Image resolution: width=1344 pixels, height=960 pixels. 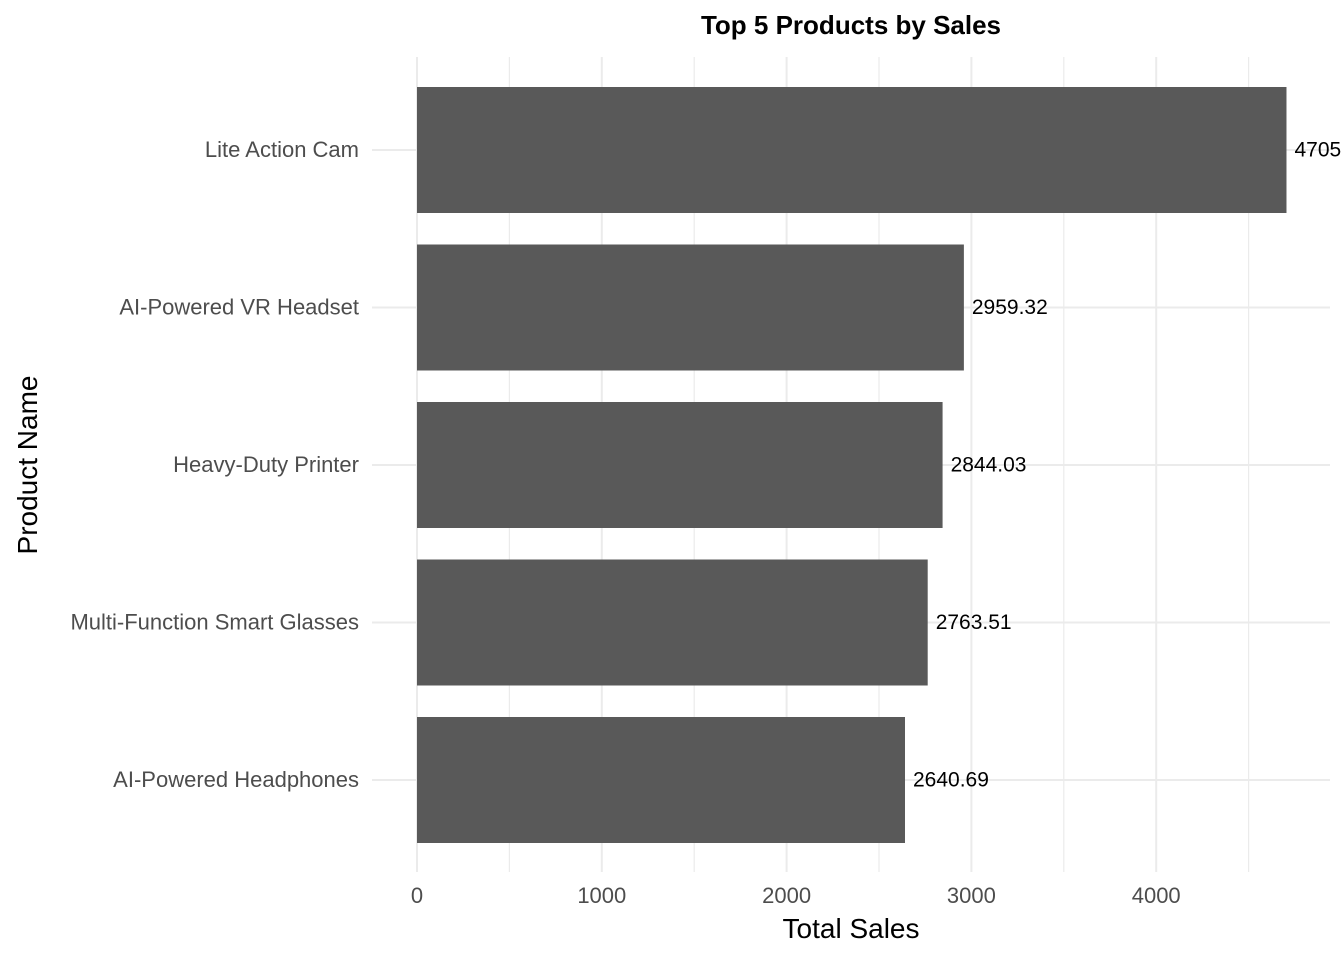 What do you see at coordinates (851, 928) in the screenshot?
I see `x-axis-title: Total Sales` at bounding box center [851, 928].